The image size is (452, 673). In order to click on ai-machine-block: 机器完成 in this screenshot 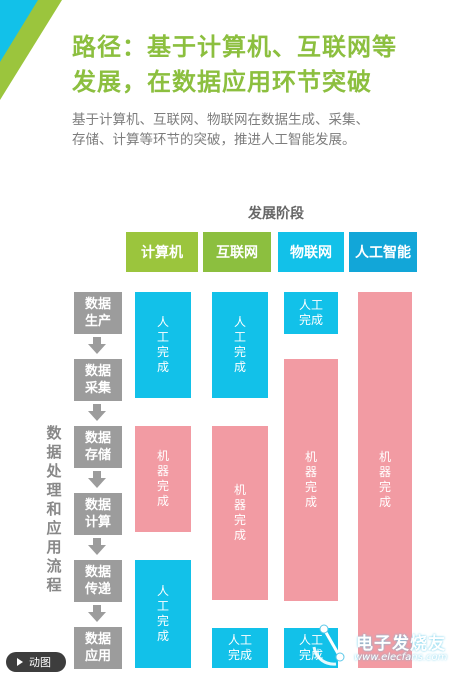, I will do `click(385, 480)`.